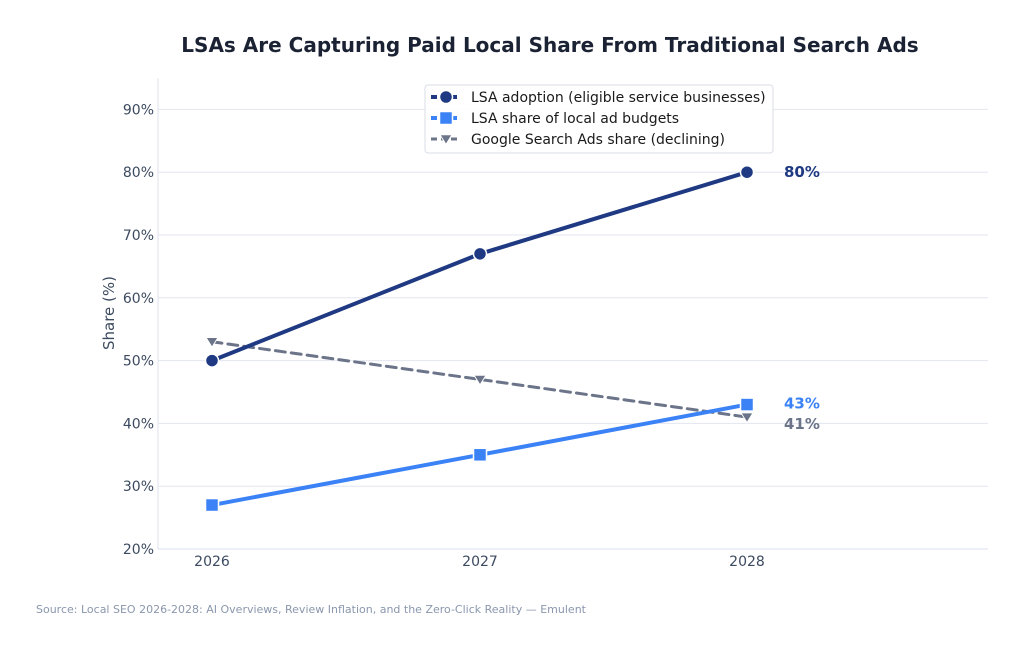  What do you see at coordinates (802, 424) in the screenshot?
I see `end-value-label: 41%` at bounding box center [802, 424].